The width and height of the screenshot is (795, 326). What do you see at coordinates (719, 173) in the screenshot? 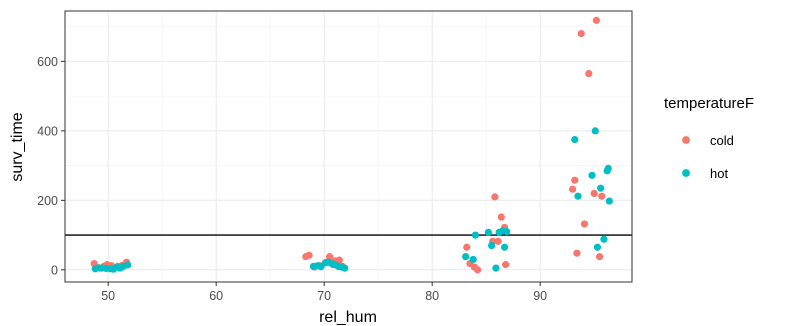
I see `legend-label-hot: hot` at bounding box center [719, 173].